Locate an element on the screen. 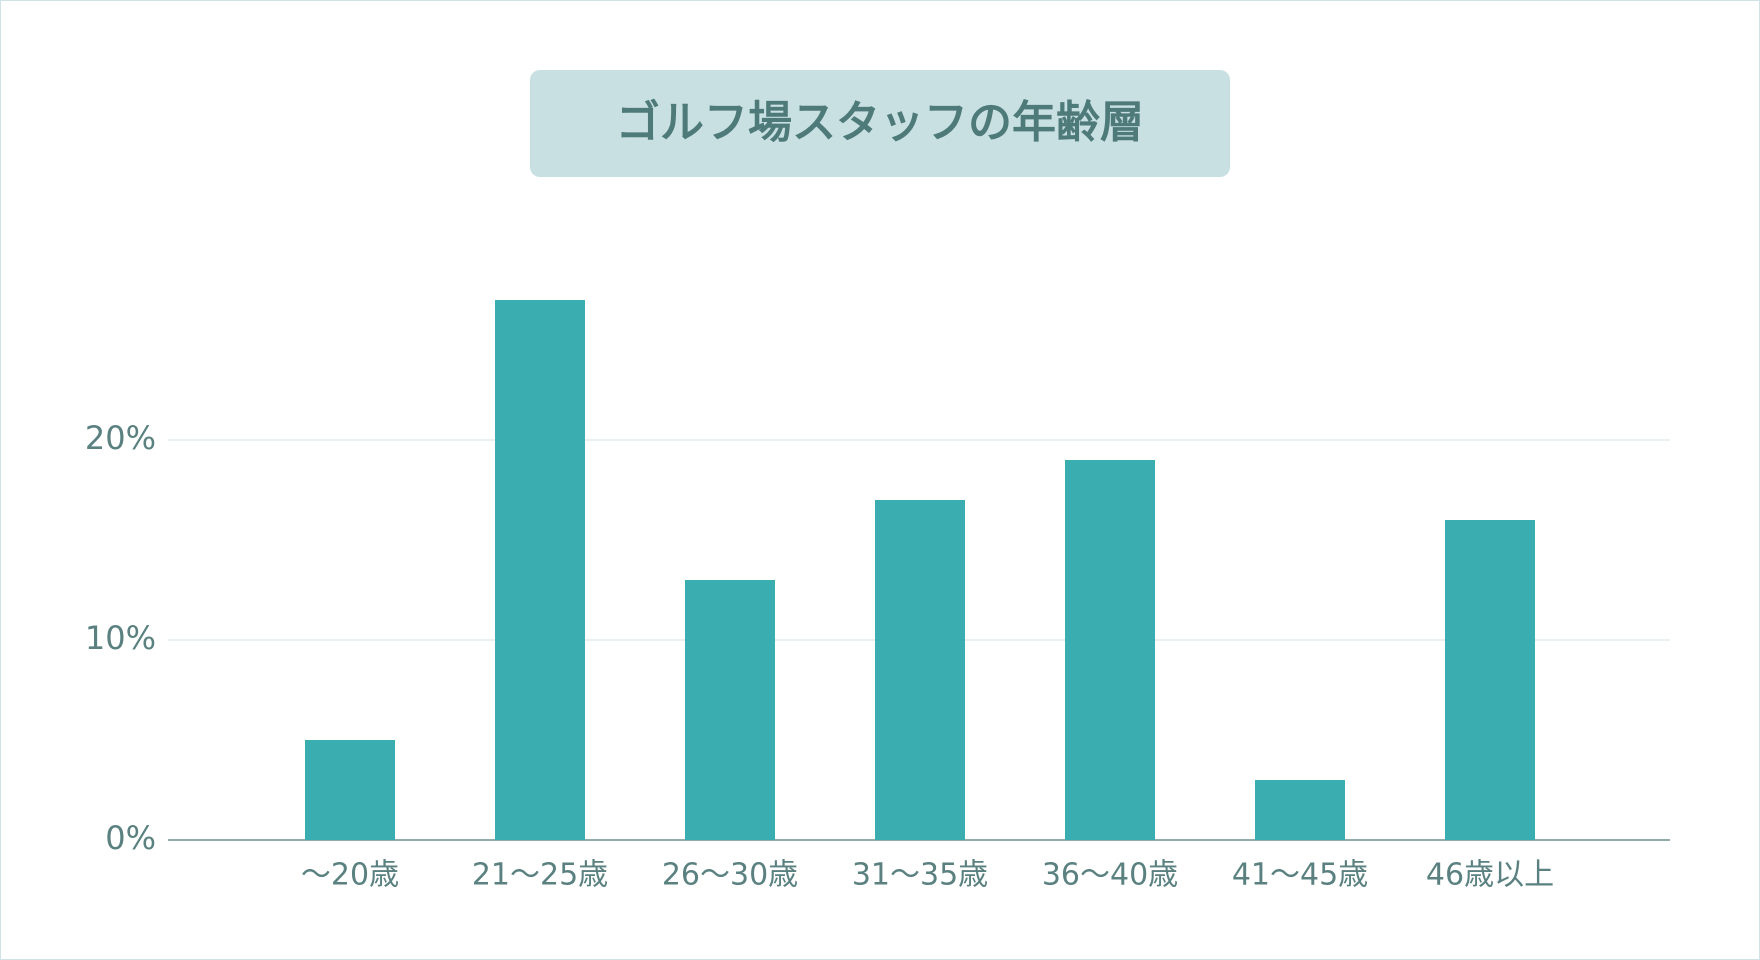 Image resolution: width=1760 pixels, height=960 pixels. x-tick-label: 46歳以上 is located at coordinates (1490, 875).